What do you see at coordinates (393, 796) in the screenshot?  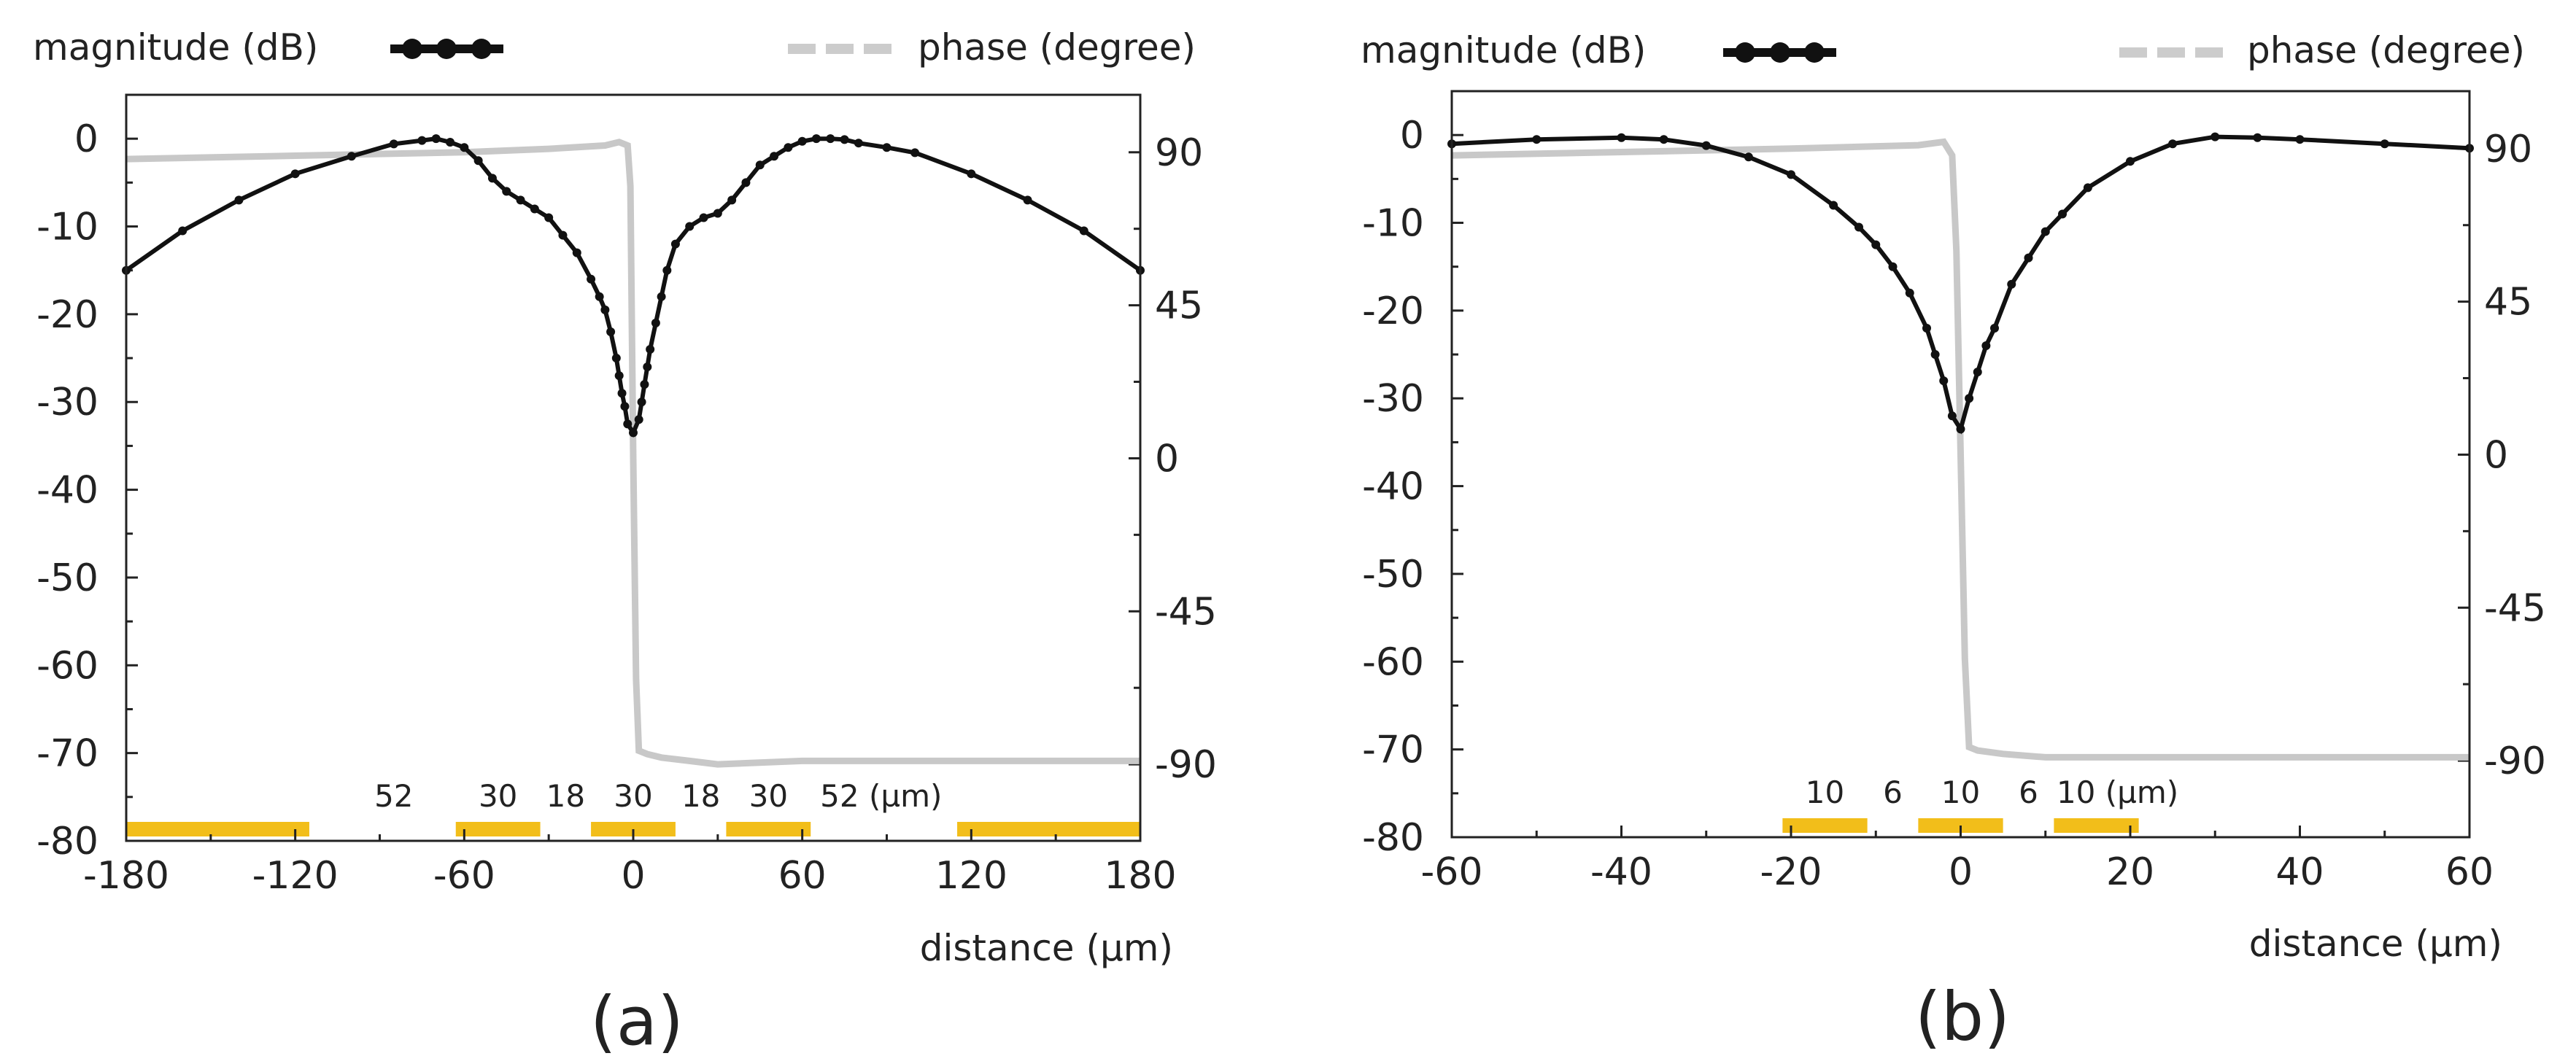 I see `electrode-width-label: 52` at bounding box center [393, 796].